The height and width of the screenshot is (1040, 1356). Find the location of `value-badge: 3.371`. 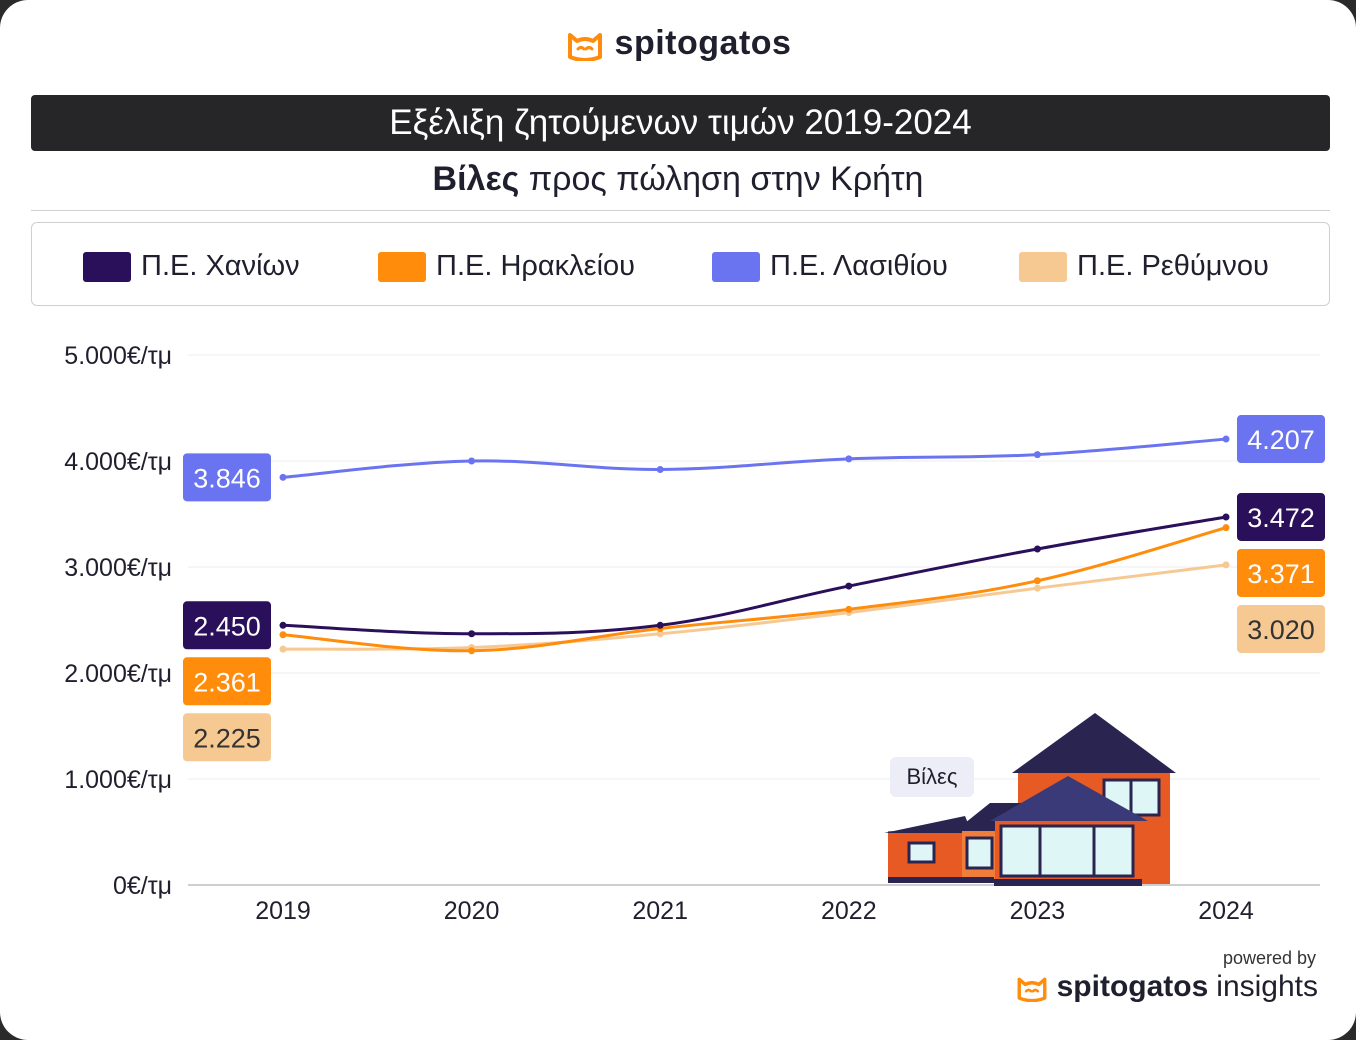

value-badge: 3.371 is located at coordinates (1281, 574).